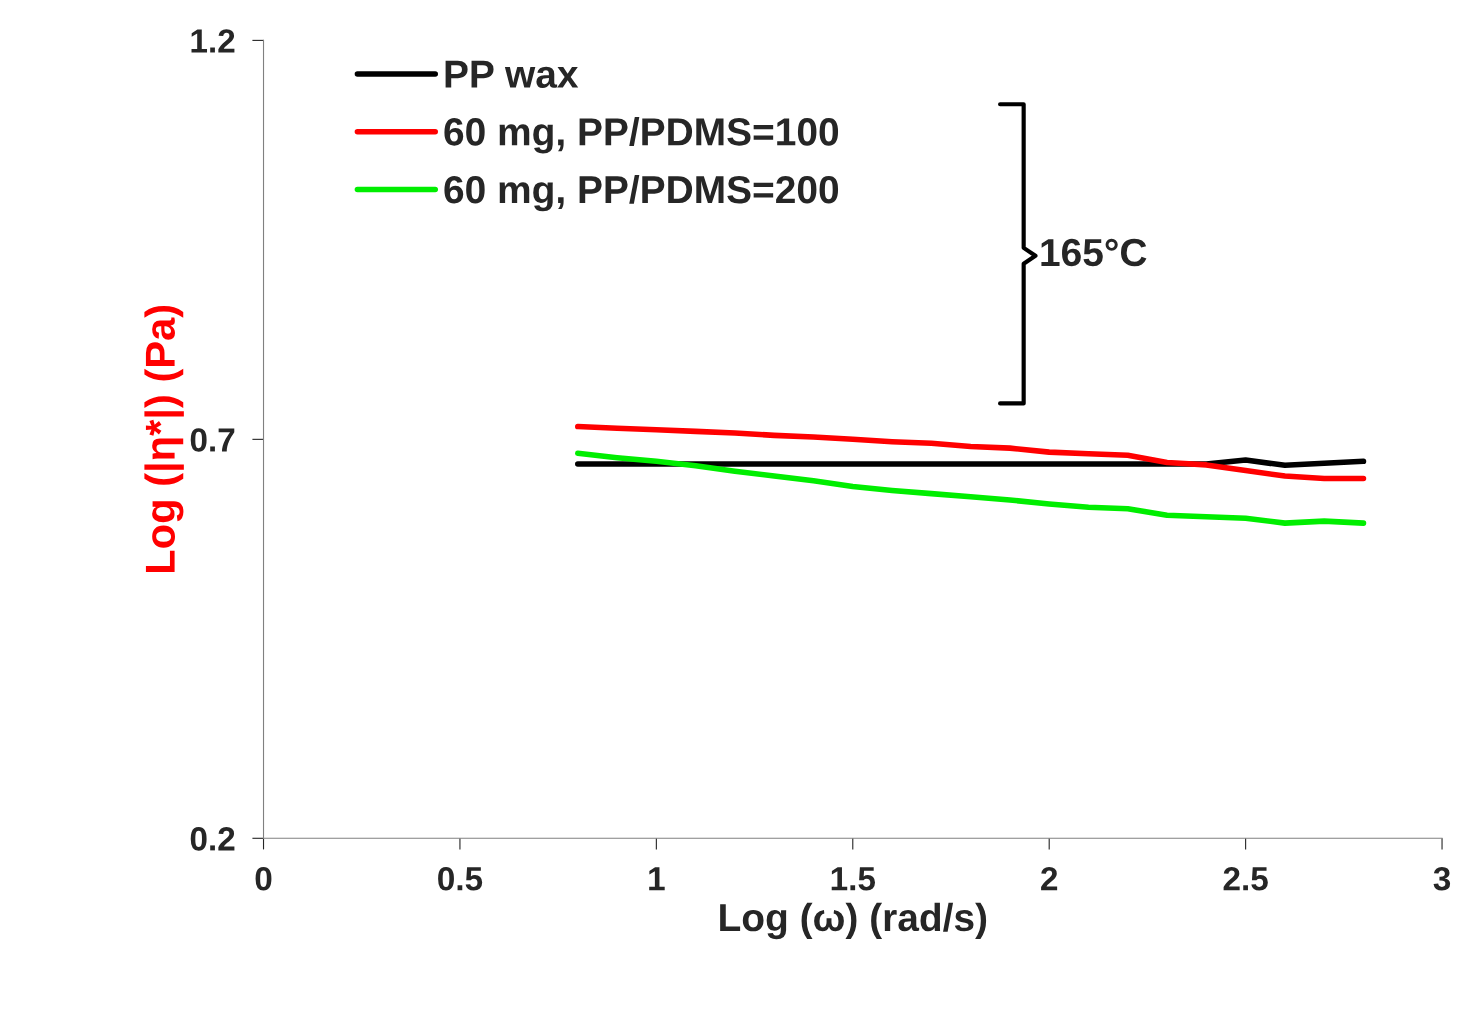 The width and height of the screenshot is (1464, 1010). Describe the element at coordinates (1442, 878) in the screenshot. I see `x-tick-label: 3` at that location.